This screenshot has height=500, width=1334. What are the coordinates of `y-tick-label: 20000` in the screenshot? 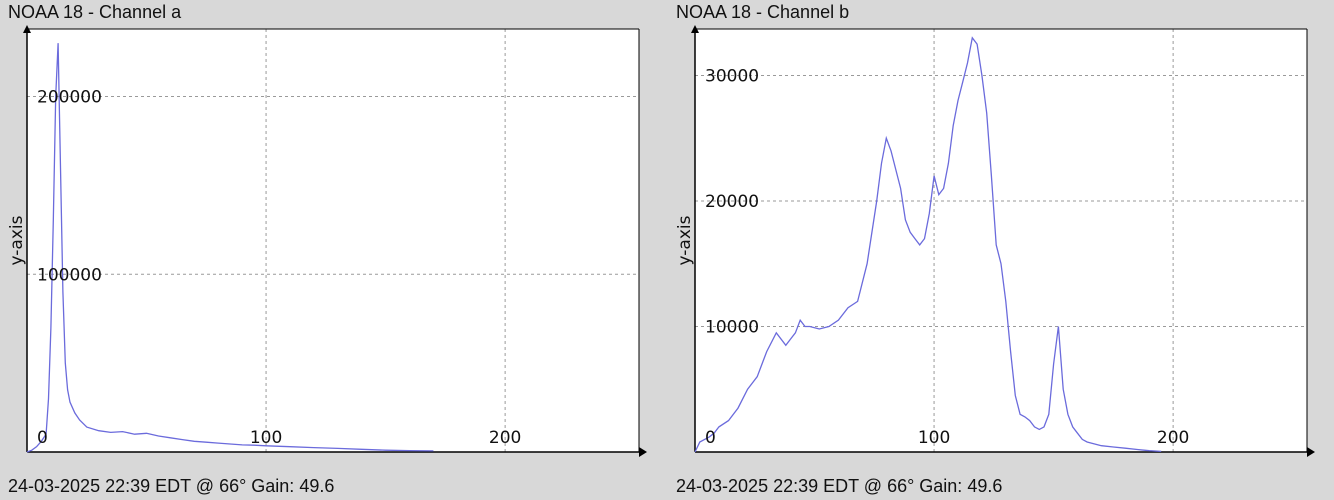 It's located at (732, 202).